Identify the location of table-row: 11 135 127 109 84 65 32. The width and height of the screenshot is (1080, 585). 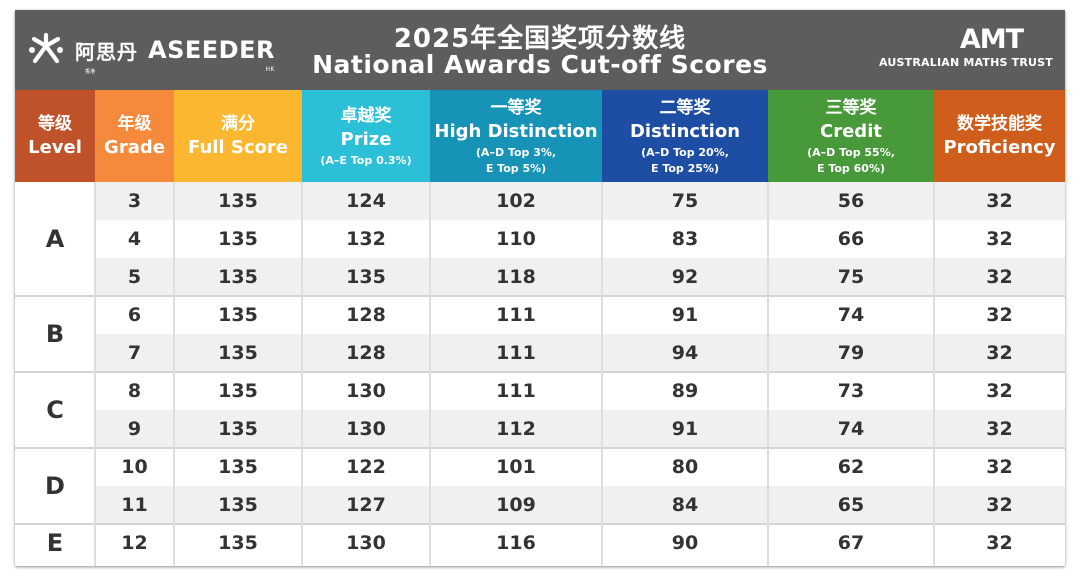
(580, 505).